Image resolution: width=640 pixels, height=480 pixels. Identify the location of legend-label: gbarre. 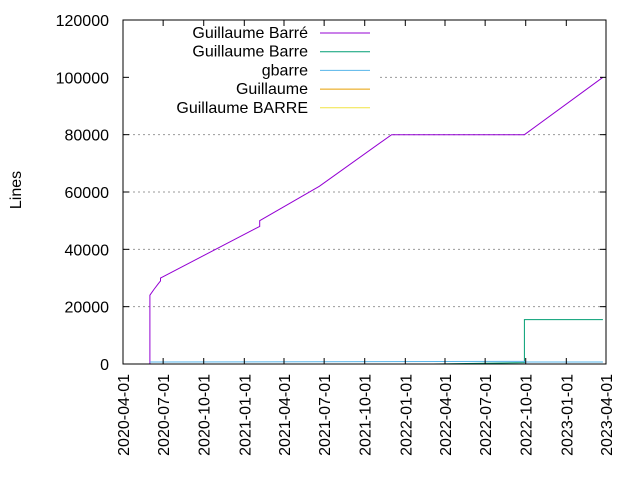
(285, 70).